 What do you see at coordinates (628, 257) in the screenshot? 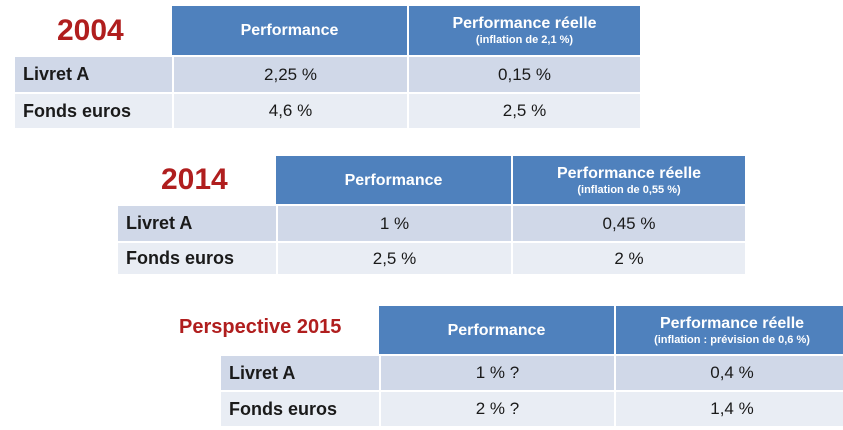
I see `cell-real-fonds-euros: 2 %` at bounding box center [628, 257].